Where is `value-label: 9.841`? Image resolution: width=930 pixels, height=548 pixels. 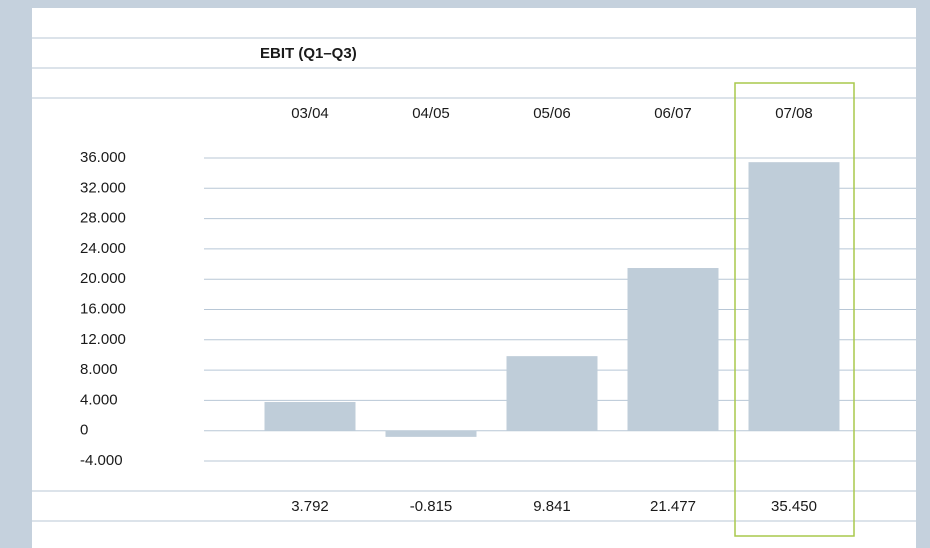 value-label: 9.841 is located at coordinates (552, 506).